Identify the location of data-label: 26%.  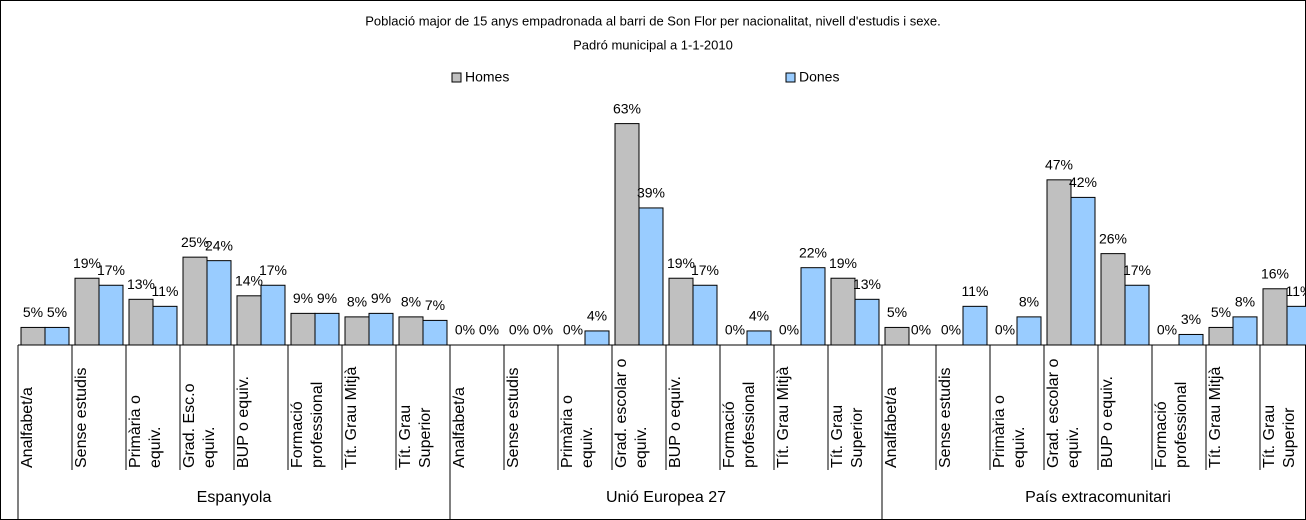
(1113, 238).